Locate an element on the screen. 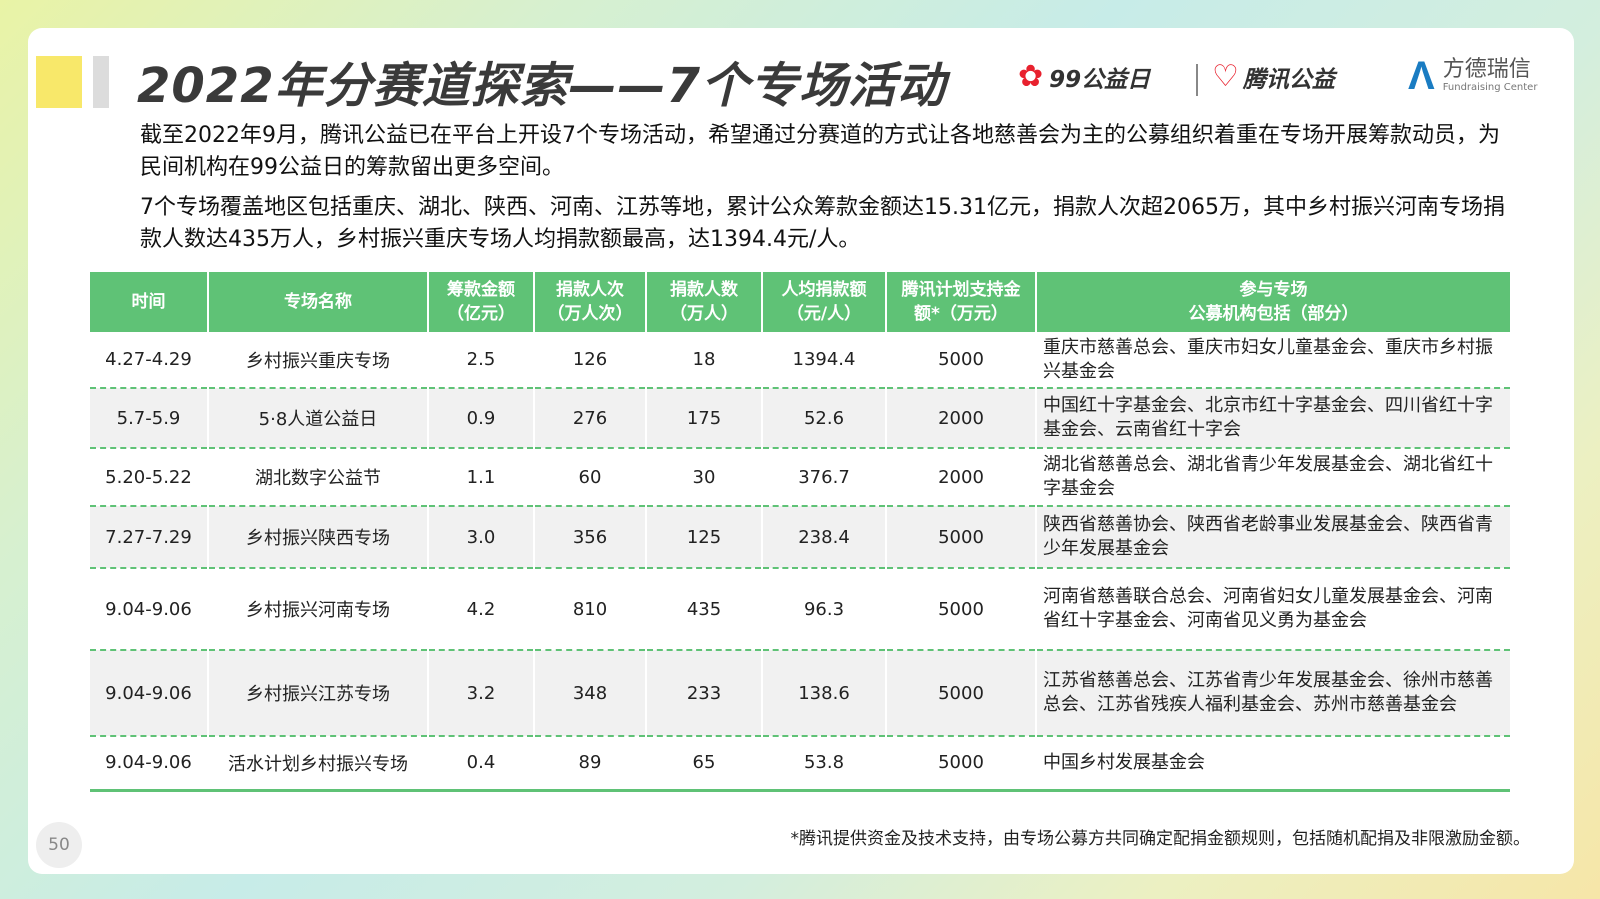 This screenshot has width=1600, height=899. cell-orgs: 中国乡村发展基金会 is located at coordinates (1272, 764).